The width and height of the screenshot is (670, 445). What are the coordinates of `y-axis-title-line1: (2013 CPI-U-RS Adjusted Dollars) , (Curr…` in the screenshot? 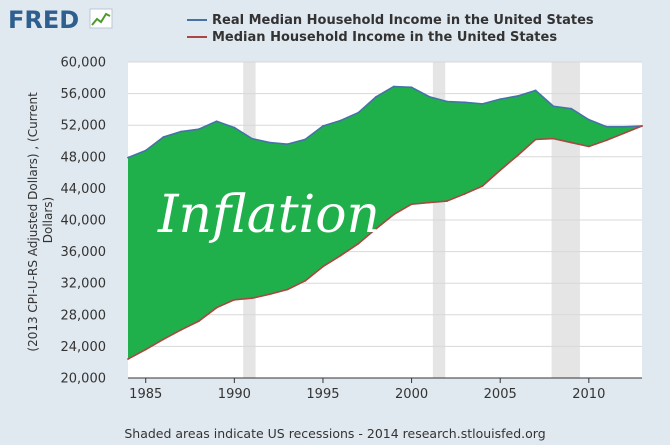 It's located at (33, 222).